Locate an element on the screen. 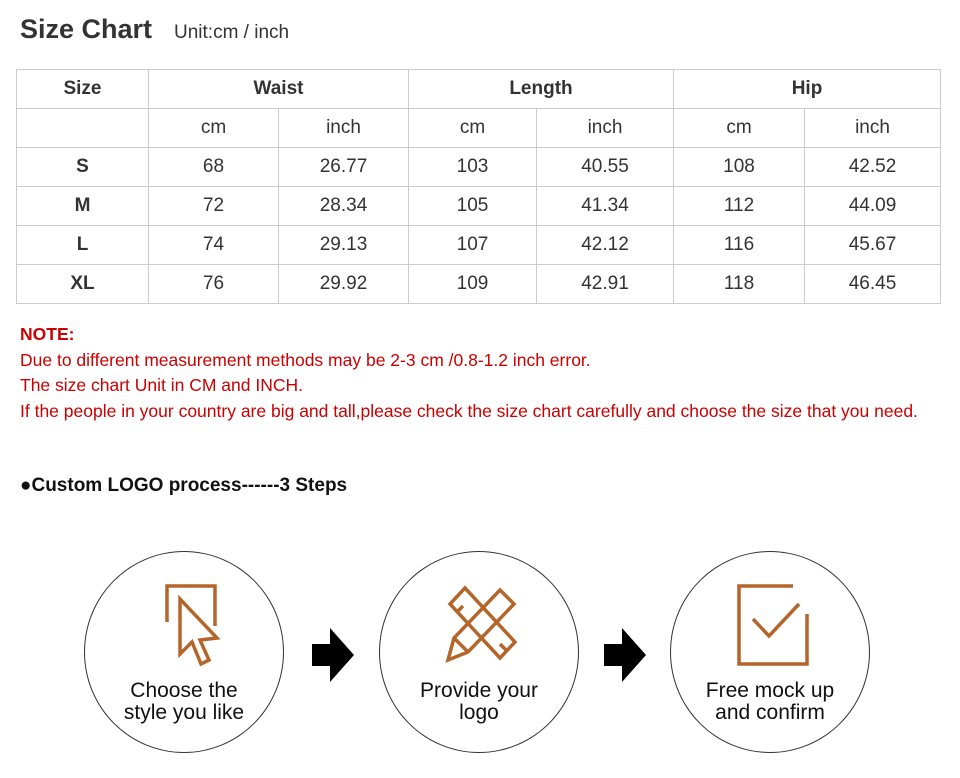 The width and height of the screenshot is (960, 778). value-cell: 68 is located at coordinates (213, 167).